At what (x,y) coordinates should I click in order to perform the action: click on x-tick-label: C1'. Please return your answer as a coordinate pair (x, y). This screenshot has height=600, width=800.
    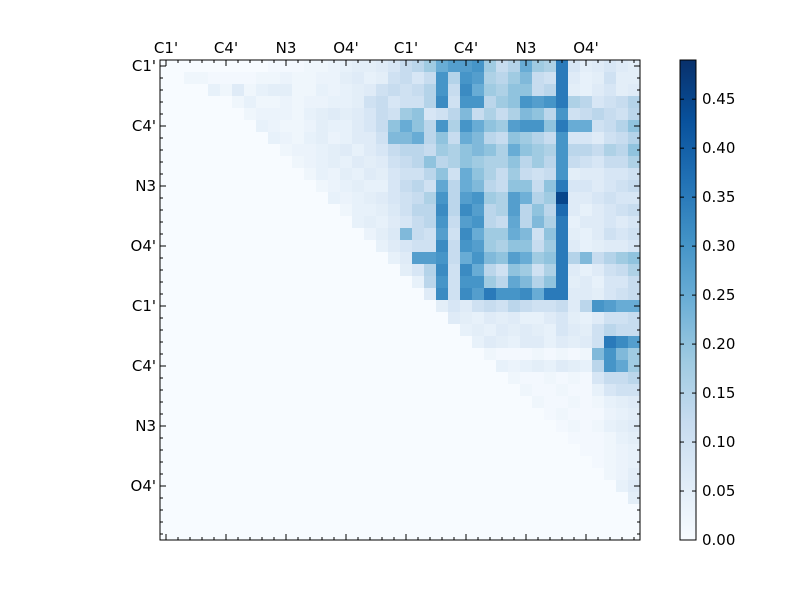
    Looking at the image, I should click on (166, 48).